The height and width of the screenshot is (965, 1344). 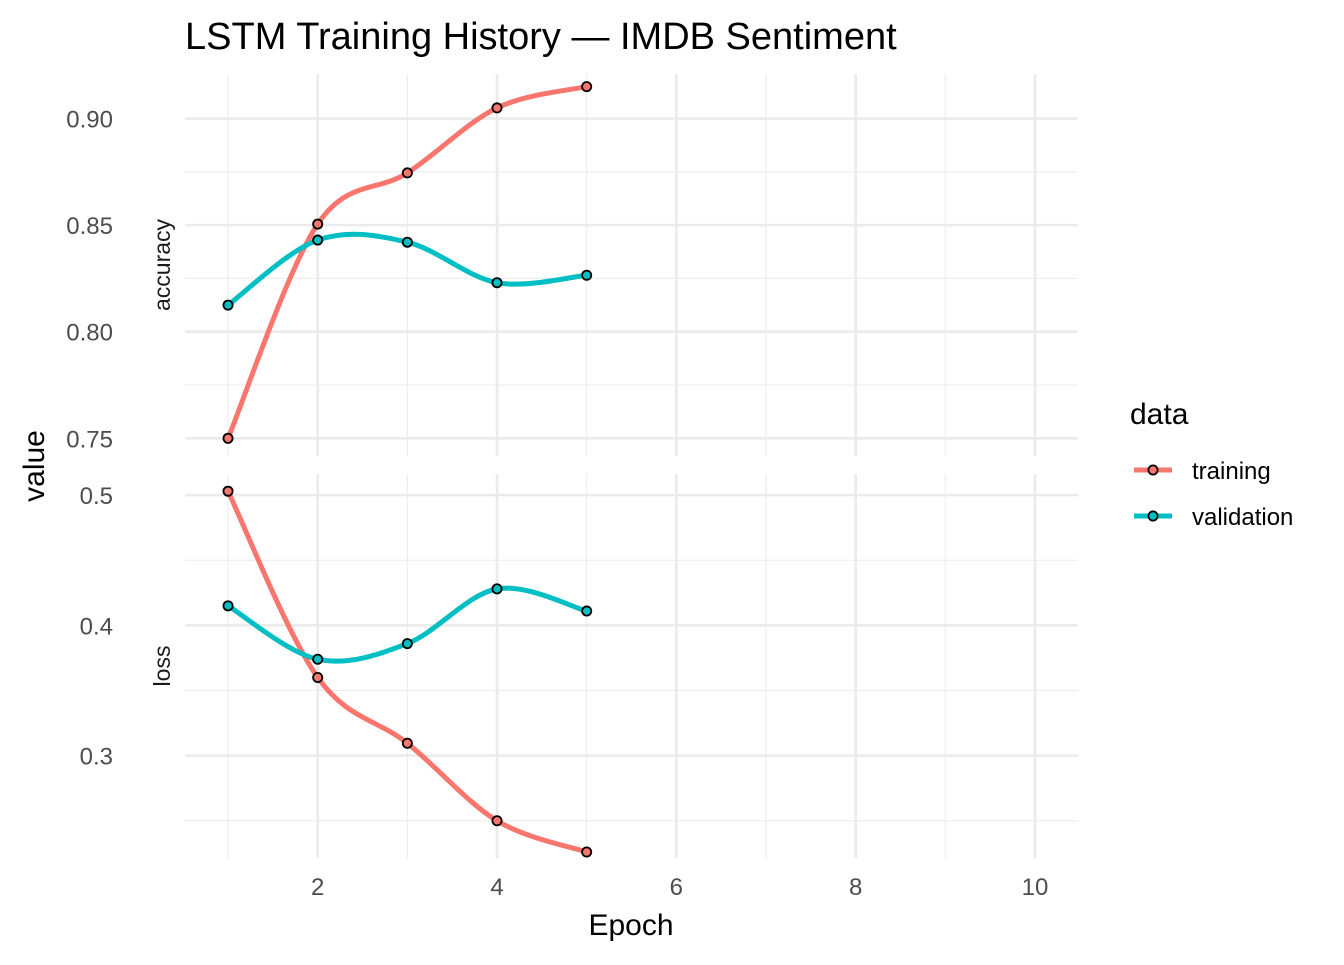 I want to click on y-tick-label: 0.5, so click(x=96, y=496).